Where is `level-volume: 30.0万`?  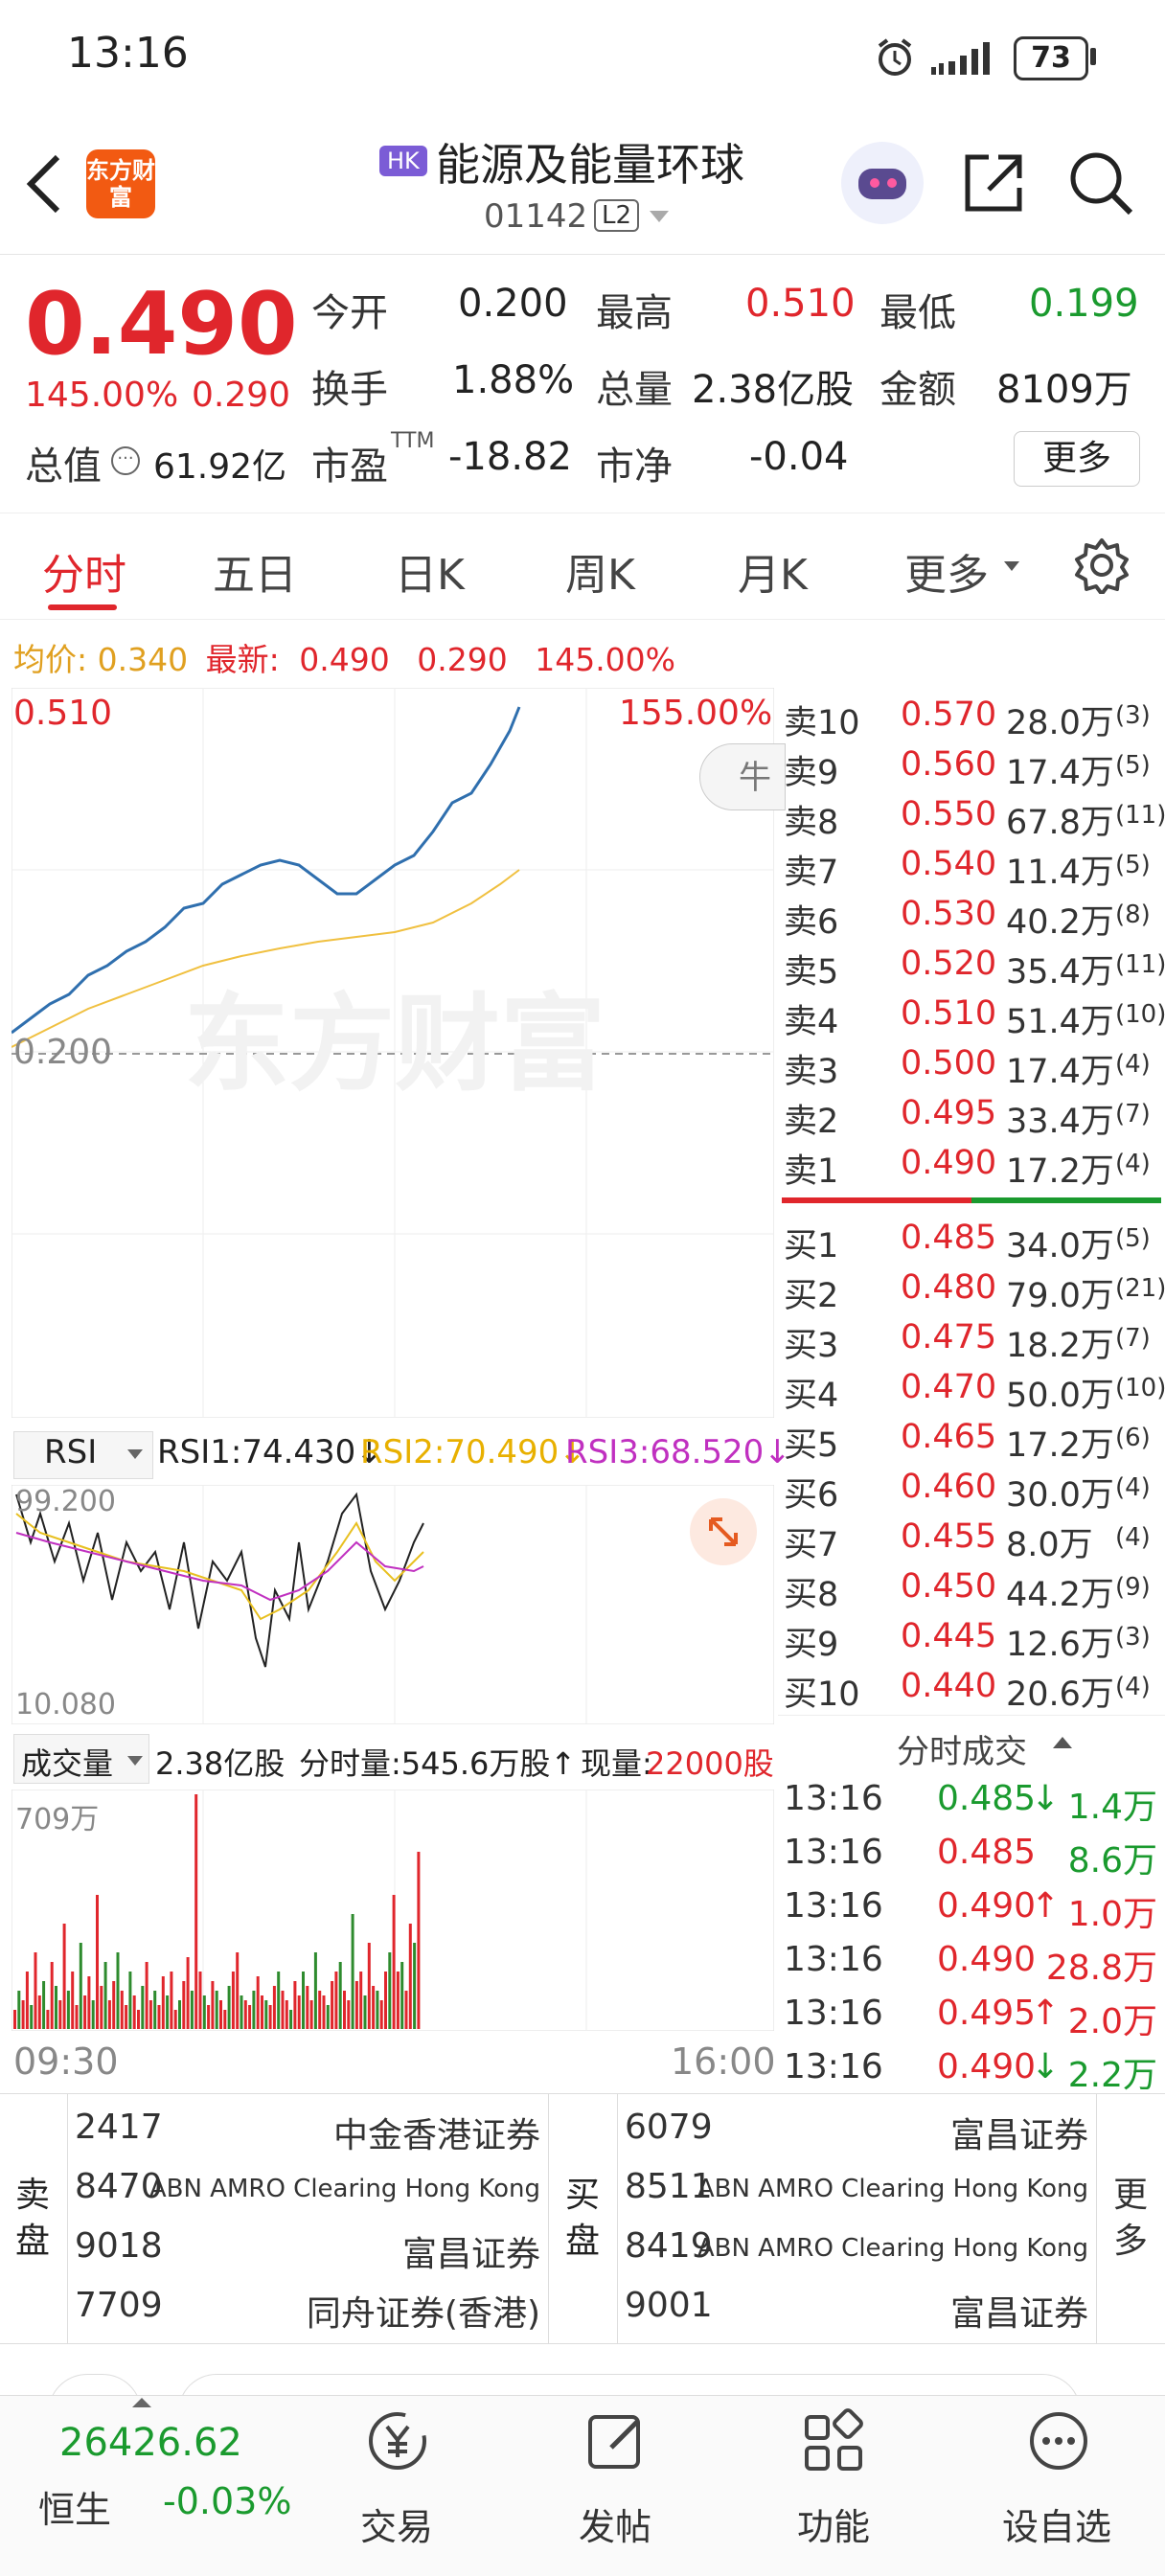 level-volume: 30.0万 is located at coordinates (1060, 1495).